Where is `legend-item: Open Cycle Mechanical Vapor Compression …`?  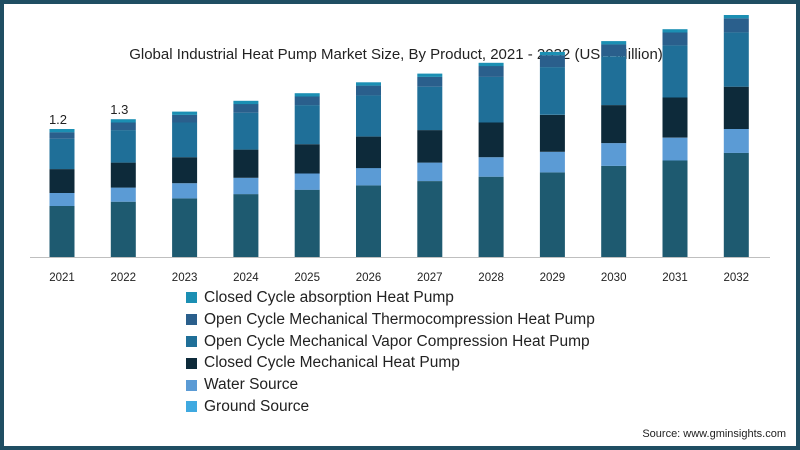 legend-item: Open Cycle Mechanical Vapor Compression … is located at coordinates (390, 342).